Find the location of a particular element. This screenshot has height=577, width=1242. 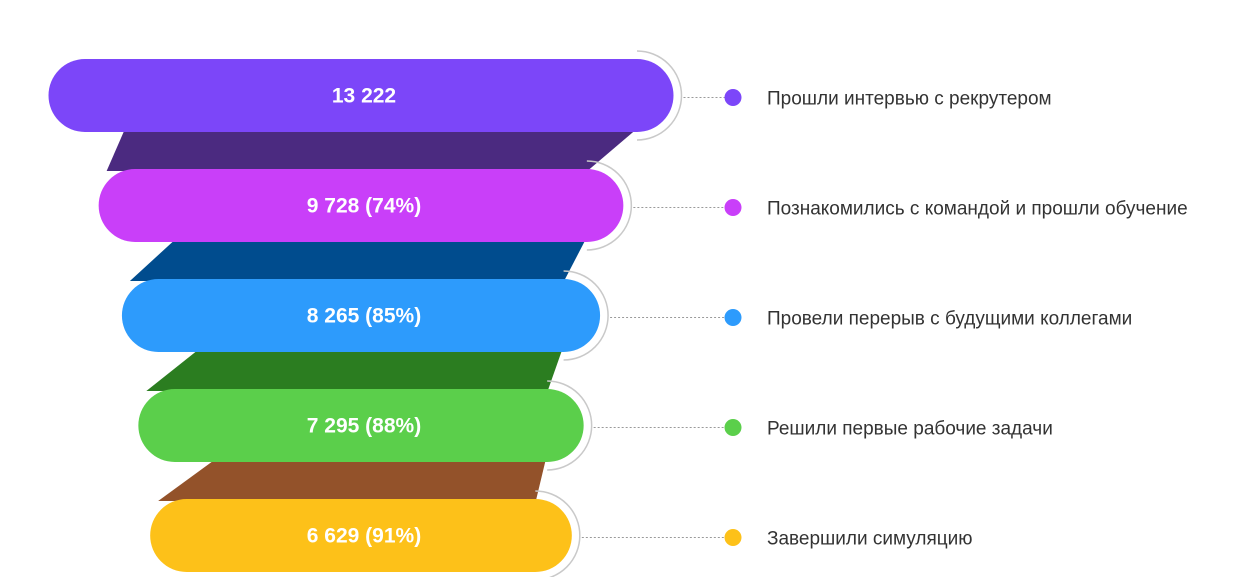

legend-label: Прошли интервью с рекрутером is located at coordinates (909, 99).